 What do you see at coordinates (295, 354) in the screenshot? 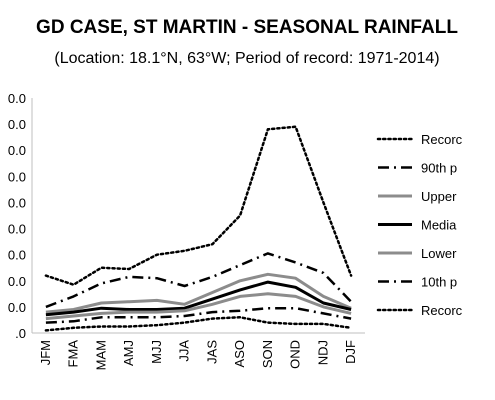
I see `x-tick-label: OND` at bounding box center [295, 354].